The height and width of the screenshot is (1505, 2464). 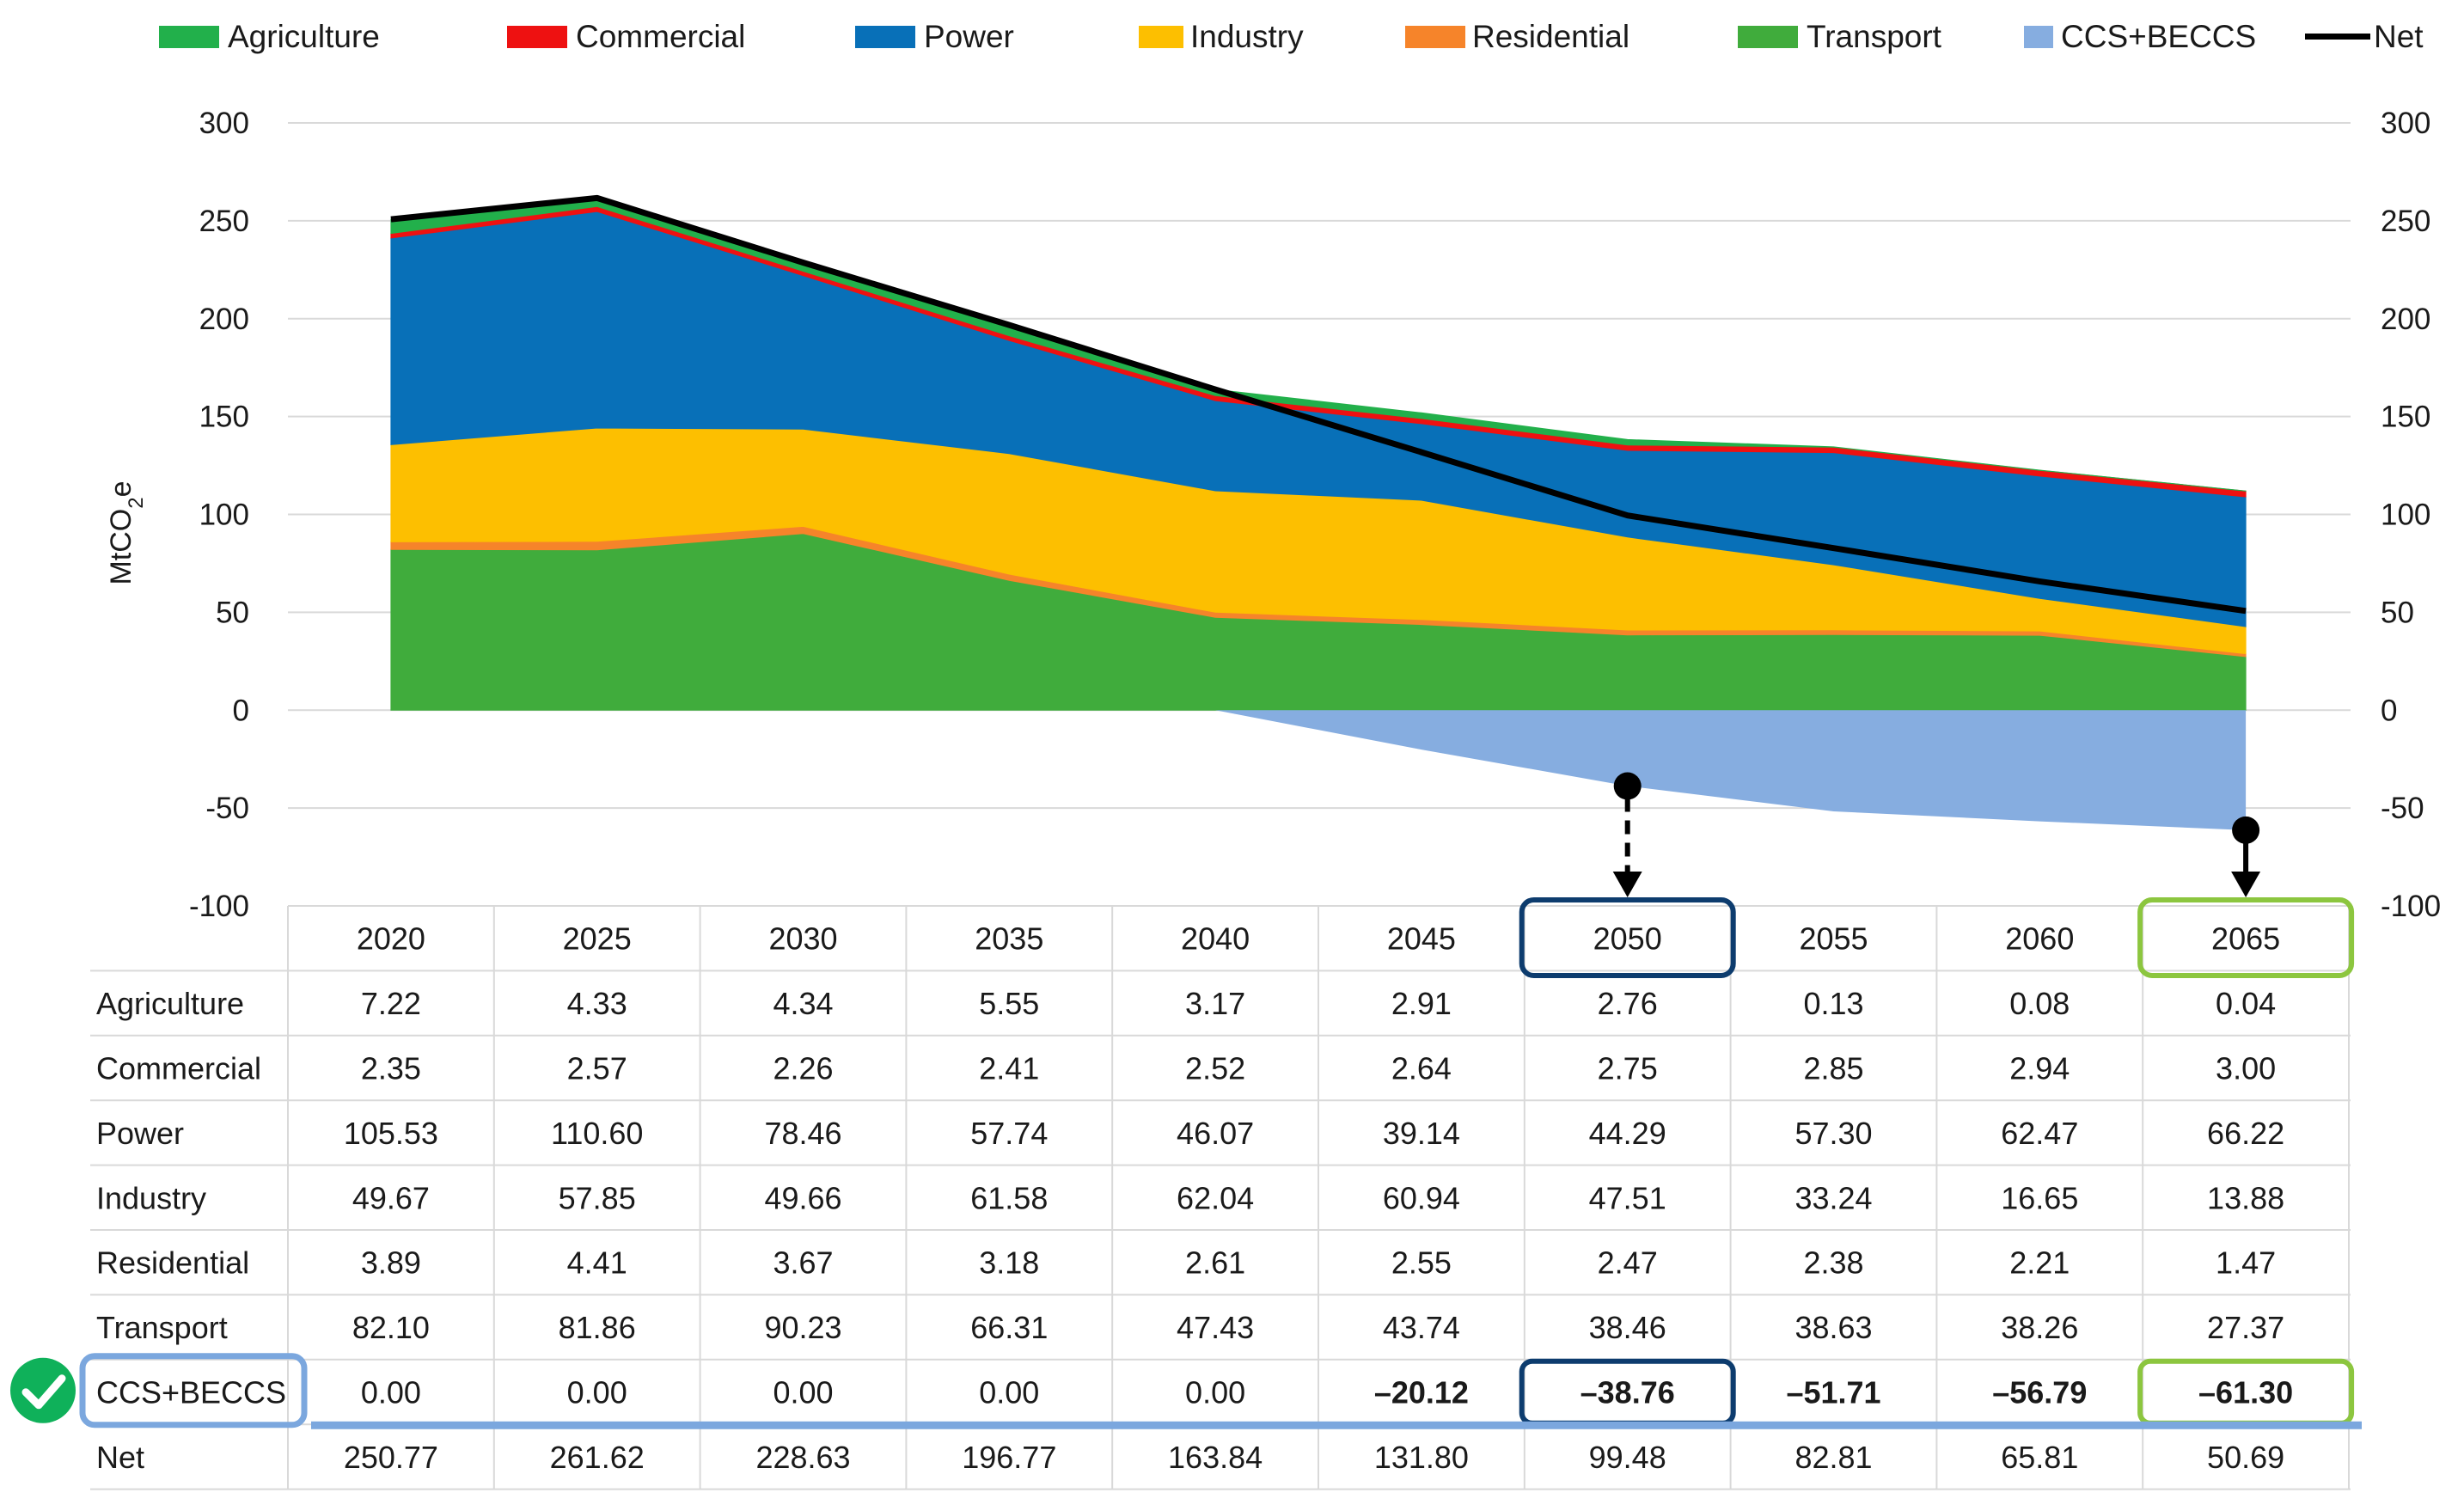 What do you see at coordinates (2245, 1197) in the screenshot?
I see `cell-industry-2065: 13.88` at bounding box center [2245, 1197].